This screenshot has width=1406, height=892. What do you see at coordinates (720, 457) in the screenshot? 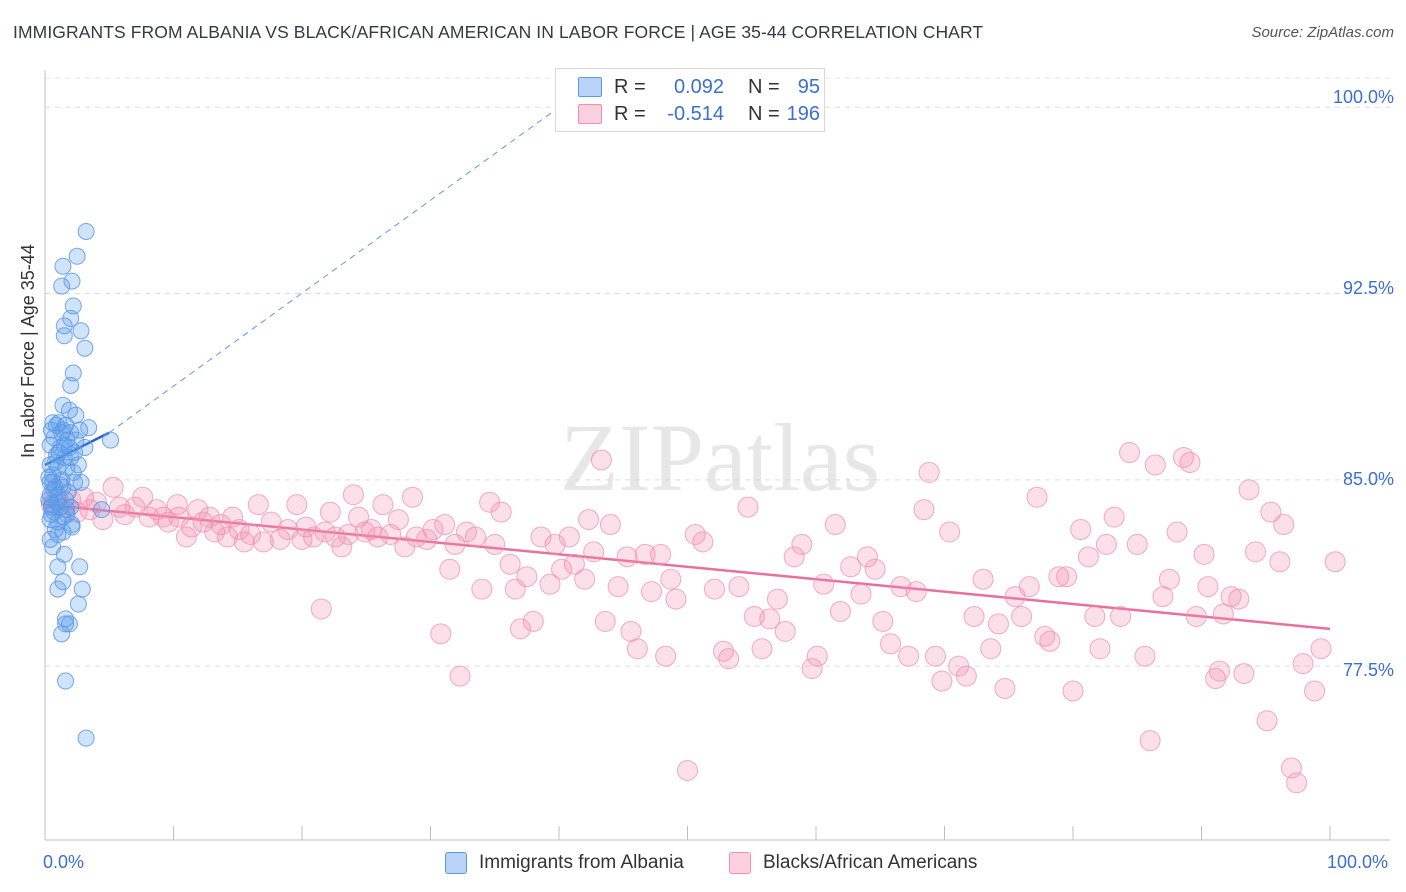
I see `watermark: ZIPatlas` at bounding box center [720, 457].